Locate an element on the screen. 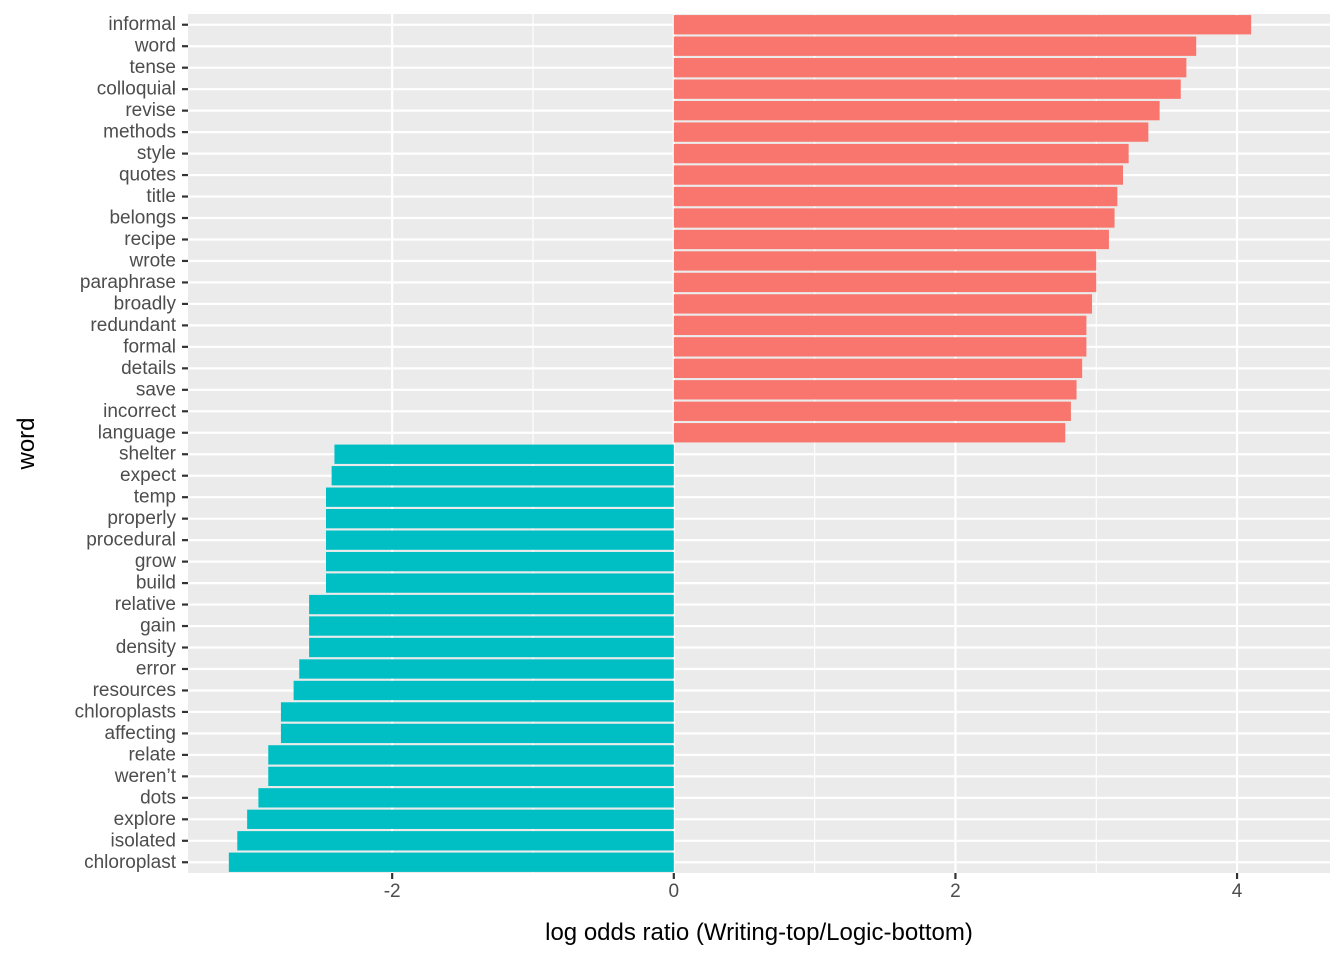 The width and height of the screenshot is (1344, 960). bar-word is located at coordinates (935, 46).